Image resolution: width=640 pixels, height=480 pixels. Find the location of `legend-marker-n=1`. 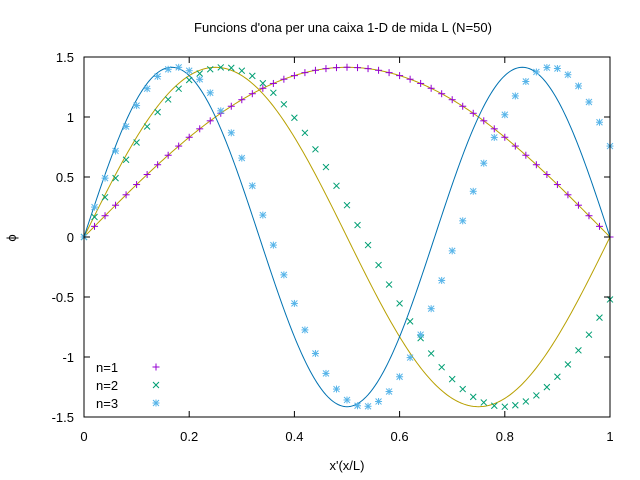

legend-marker-n=1 is located at coordinates (156, 367).